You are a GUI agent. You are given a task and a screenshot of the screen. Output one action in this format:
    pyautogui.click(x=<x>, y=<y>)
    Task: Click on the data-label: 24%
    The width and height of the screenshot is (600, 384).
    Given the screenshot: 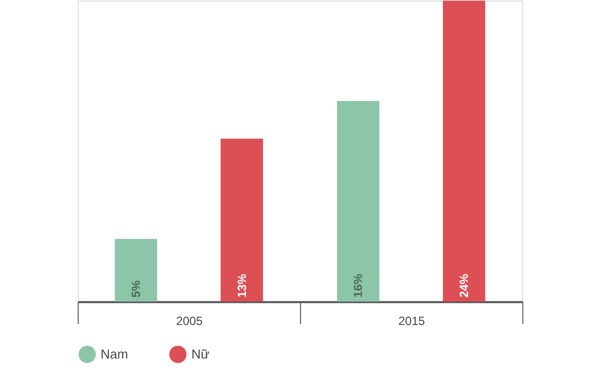 What is the action you would take?
    pyautogui.click(x=464, y=285)
    